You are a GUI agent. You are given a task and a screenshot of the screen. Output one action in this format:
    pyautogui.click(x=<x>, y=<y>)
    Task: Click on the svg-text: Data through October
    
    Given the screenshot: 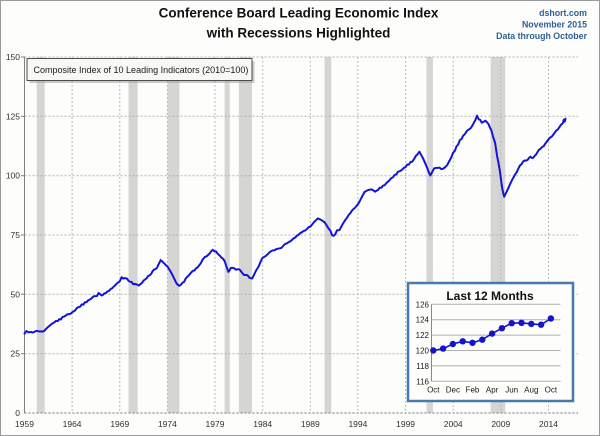 What is the action you would take?
    pyautogui.click(x=541, y=36)
    